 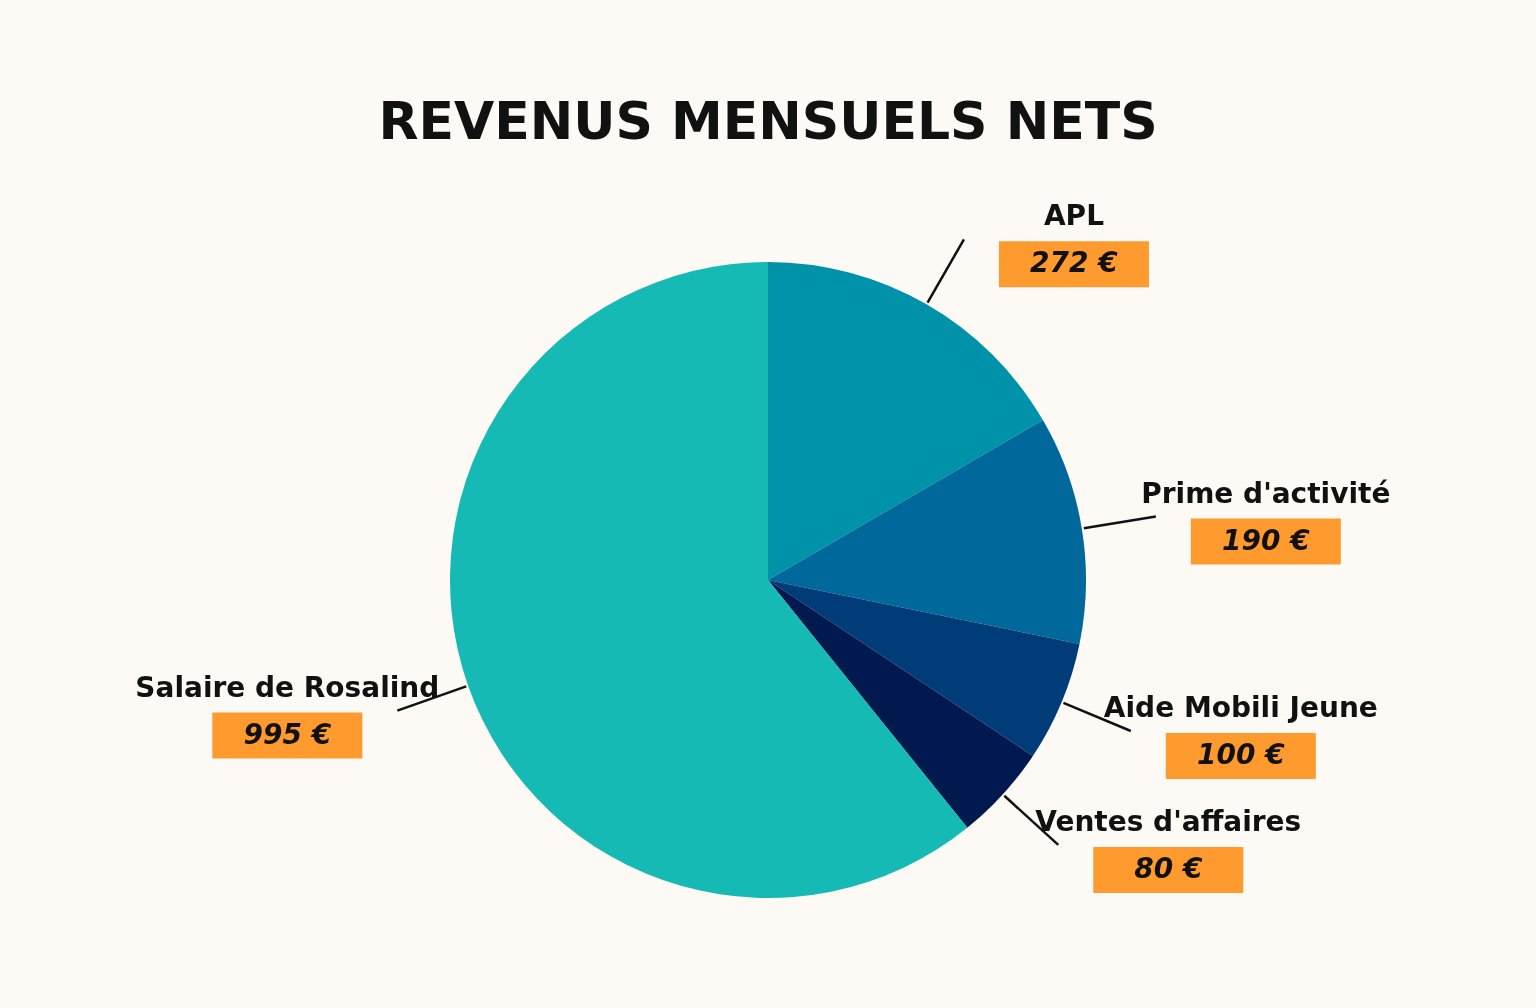 What do you see at coordinates (1074, 216) in the screenshot?
I see `slice-label: APL` at bounding box center [1074, 216].